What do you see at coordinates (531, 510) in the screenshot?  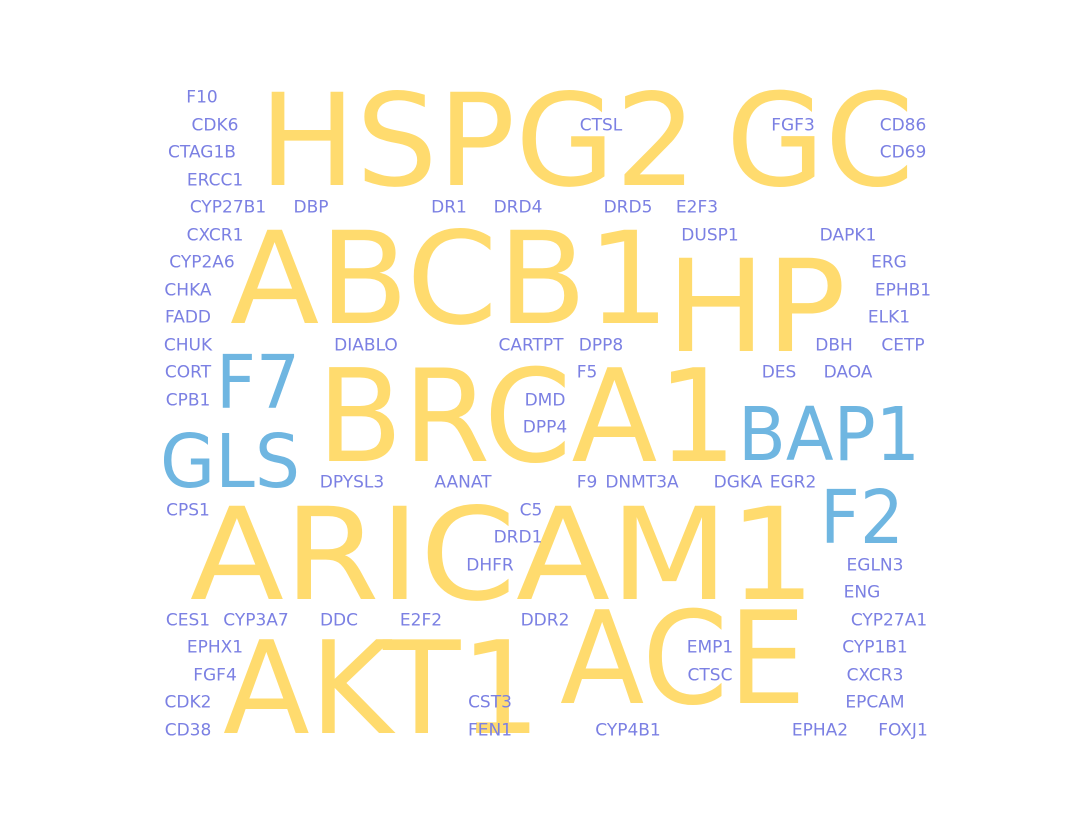 I see `word-c5: C5` at bounding box center [531, 510].